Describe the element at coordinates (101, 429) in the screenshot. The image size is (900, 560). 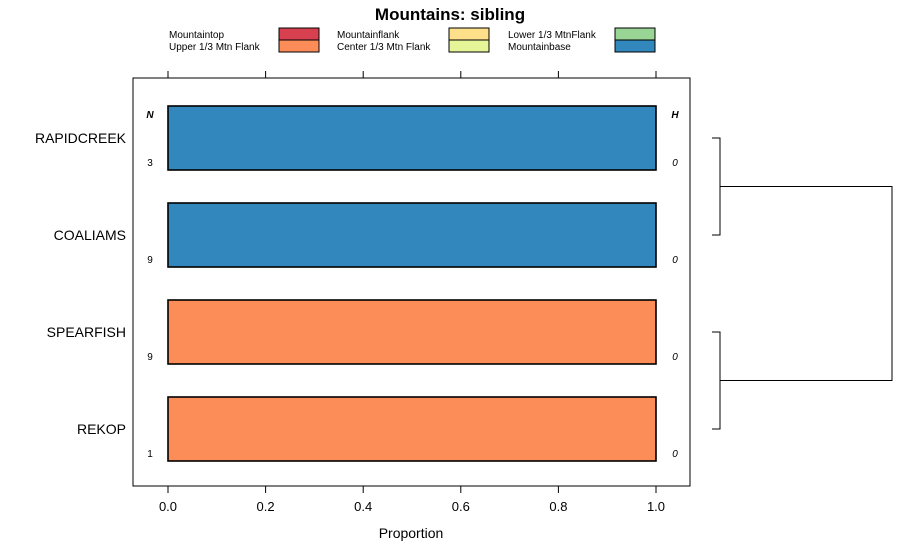
I see `category-label: REKOP` at that location.